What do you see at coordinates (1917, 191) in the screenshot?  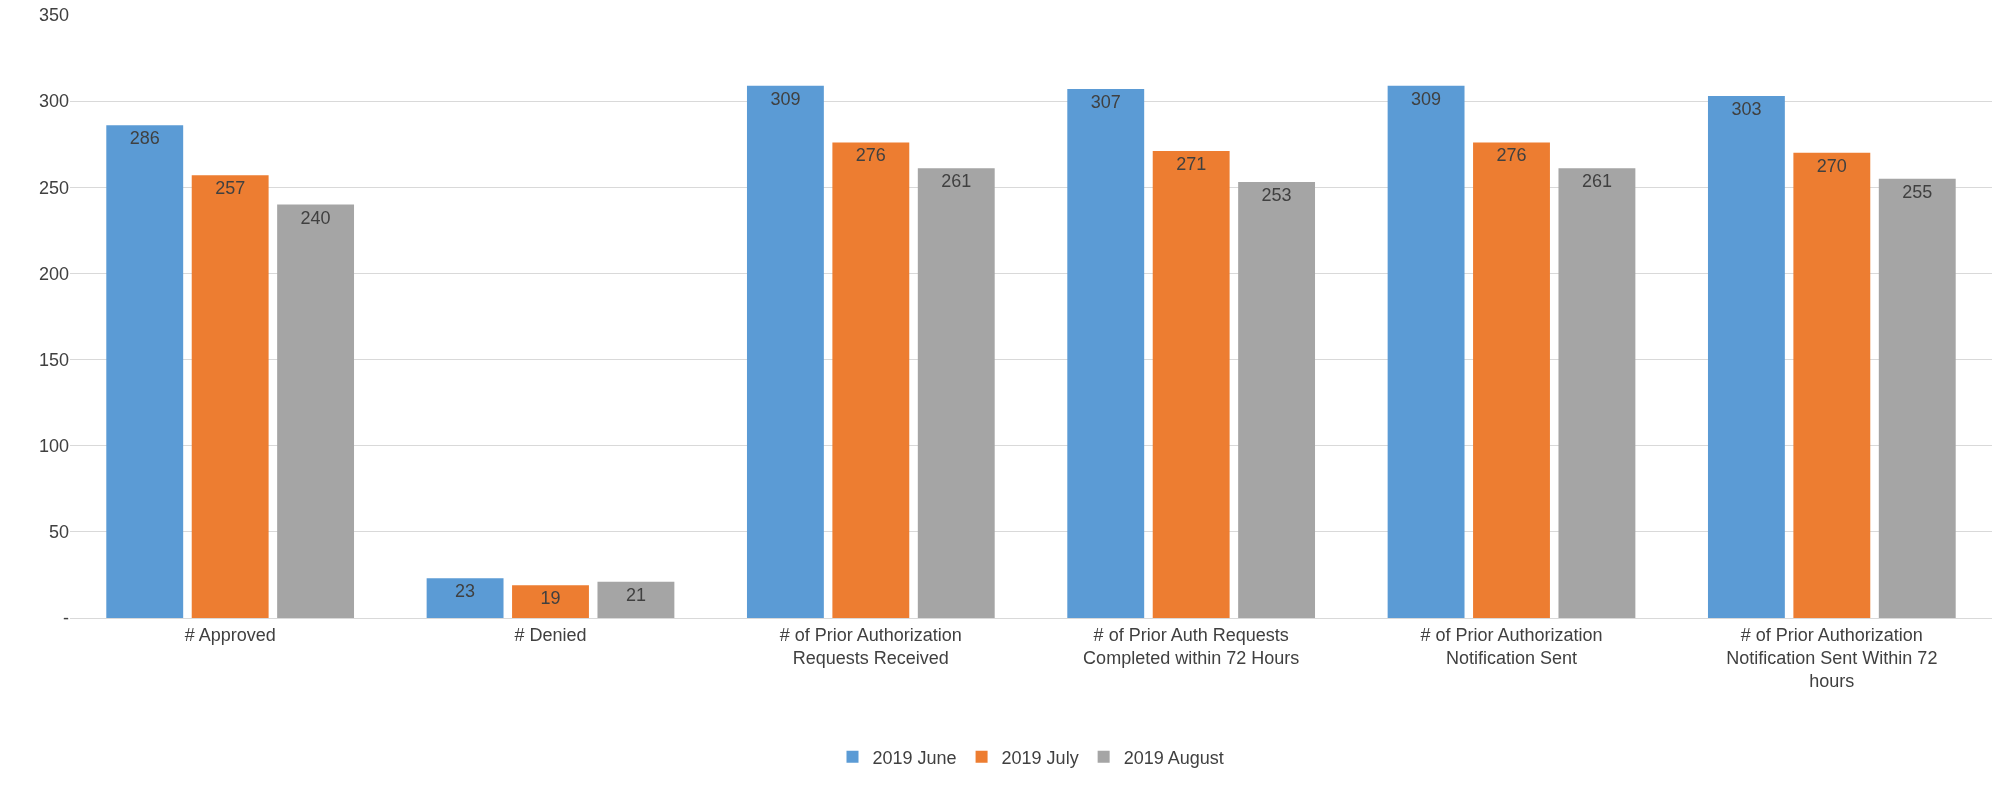 I see `data-label: 255` at bounding box center [1917, 191].